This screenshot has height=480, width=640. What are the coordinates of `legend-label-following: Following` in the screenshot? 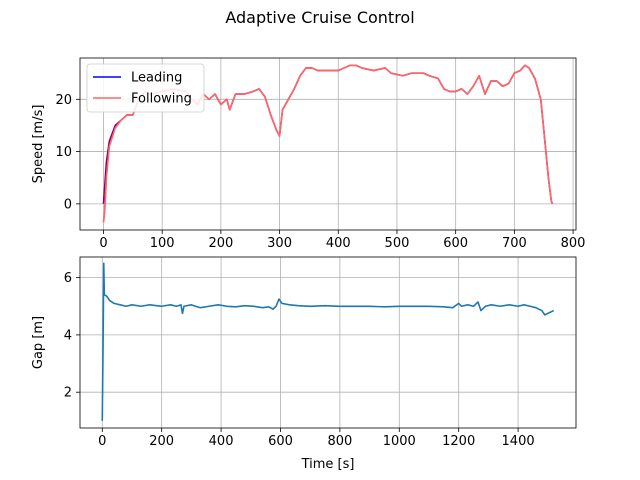 It's located at (161, 99).